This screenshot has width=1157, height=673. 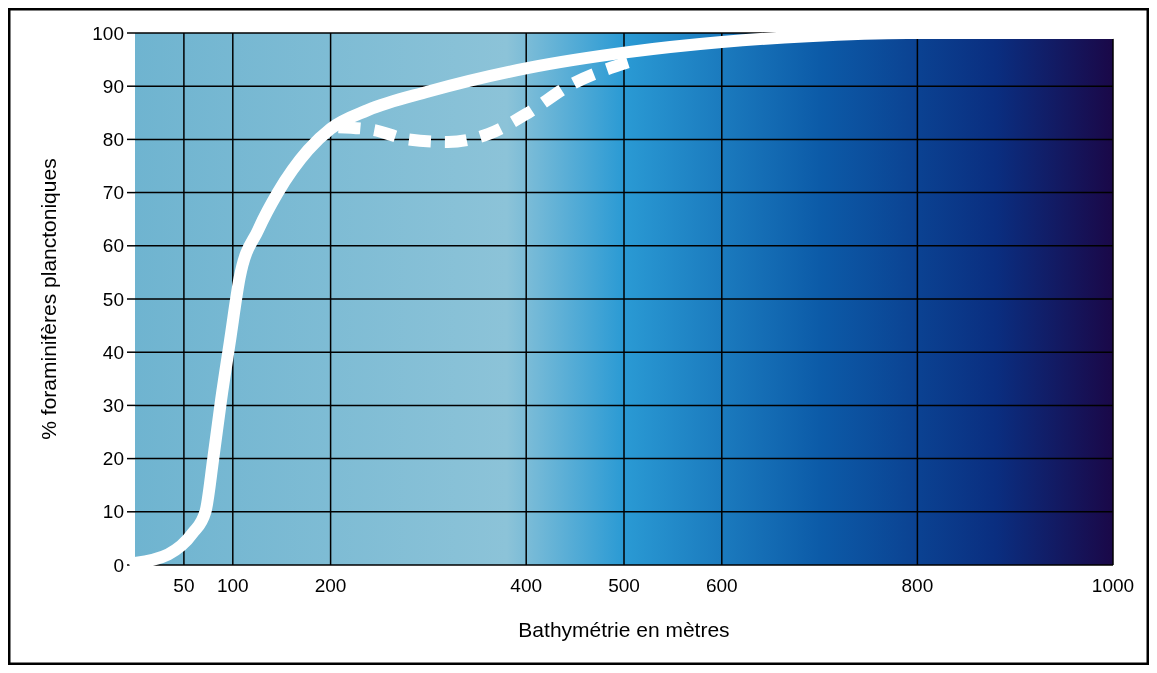 I want to click on y-tick-label: 60, so click(x=113, y=246).